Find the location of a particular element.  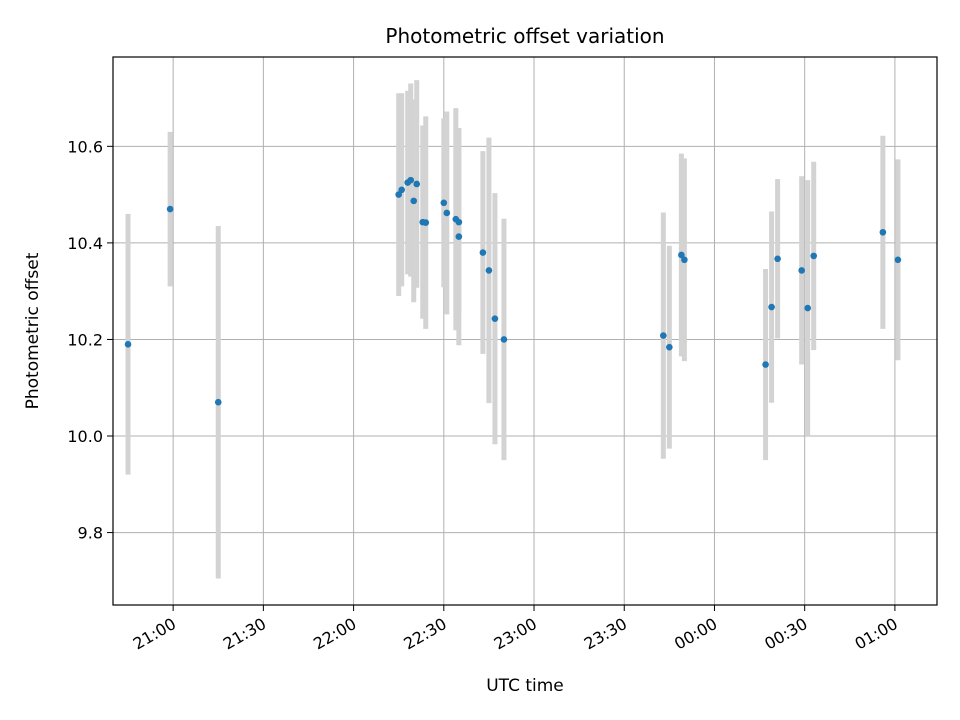

y-tick-label: 9.8 is located at coordinates (90, 533).